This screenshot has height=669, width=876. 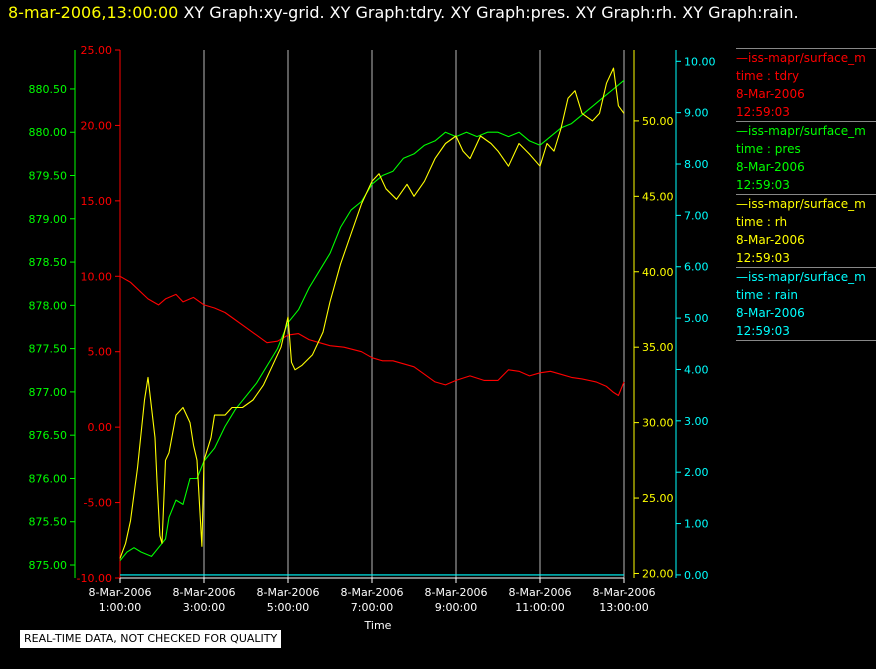 I want to click on rain-tick-label: 4.00, so click(x=696, y=369).